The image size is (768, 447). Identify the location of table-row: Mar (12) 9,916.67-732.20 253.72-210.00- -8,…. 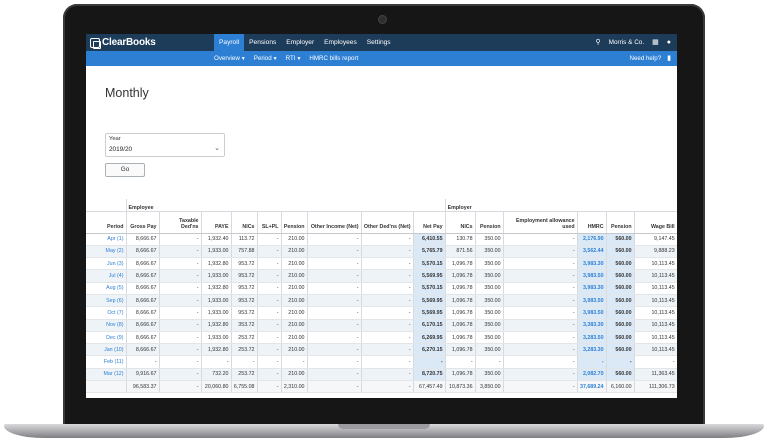
(381, 375).